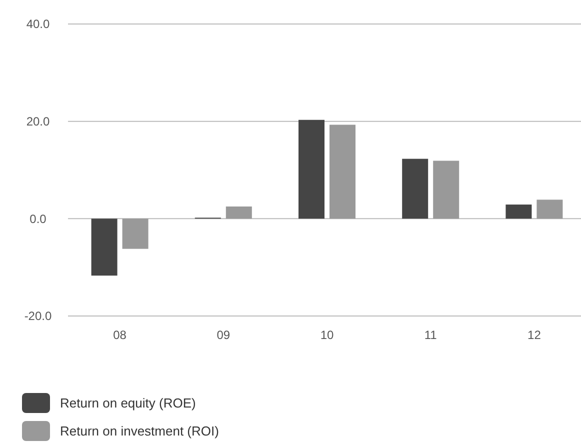 This screenshot has width=581, height=443. What do you see at coordinates (327, 335) in the screenshot?
I see `x-tick-label: 10` at bounding box center [327, 335].